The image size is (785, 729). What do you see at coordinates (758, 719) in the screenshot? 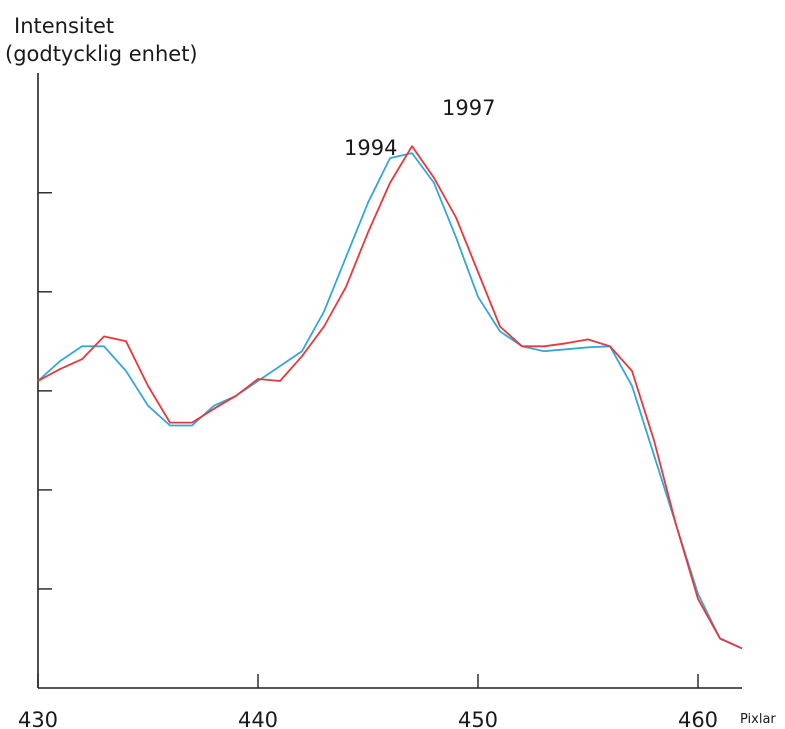
I see `x-axis-label: Pixlar` at bounding box center [758, 719].